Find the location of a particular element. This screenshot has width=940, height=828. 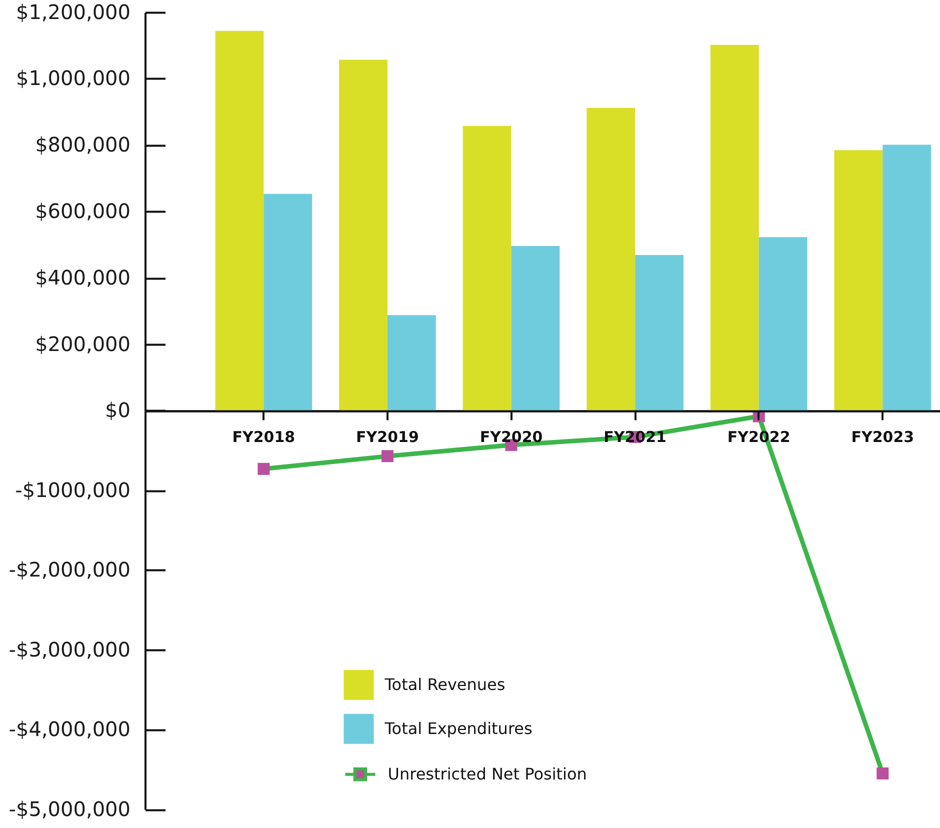

x-tick-label: FY2019 is located at coordinates (387, 437).